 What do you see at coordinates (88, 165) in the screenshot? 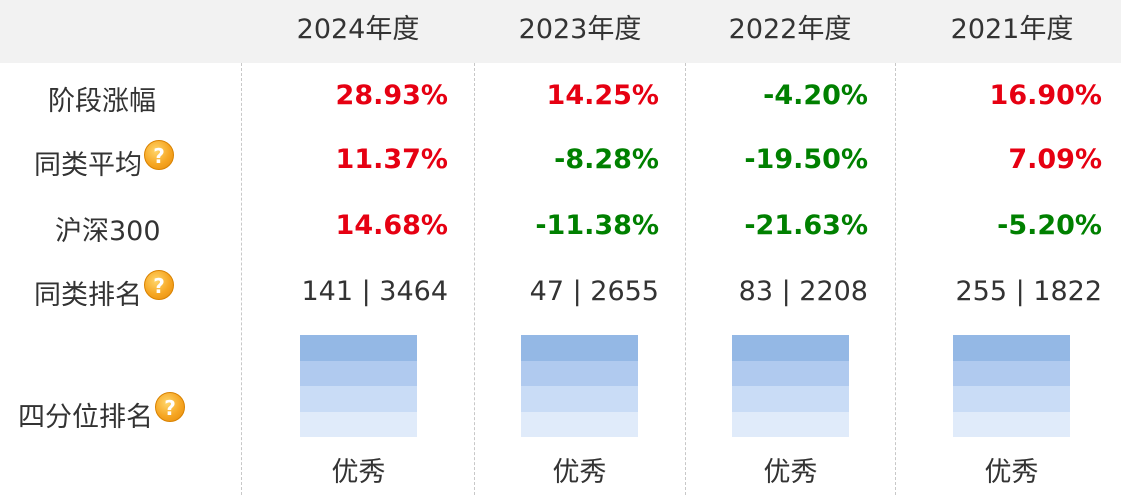
I see `row-label-text: 同类平均` at bounding box center [88, 165].